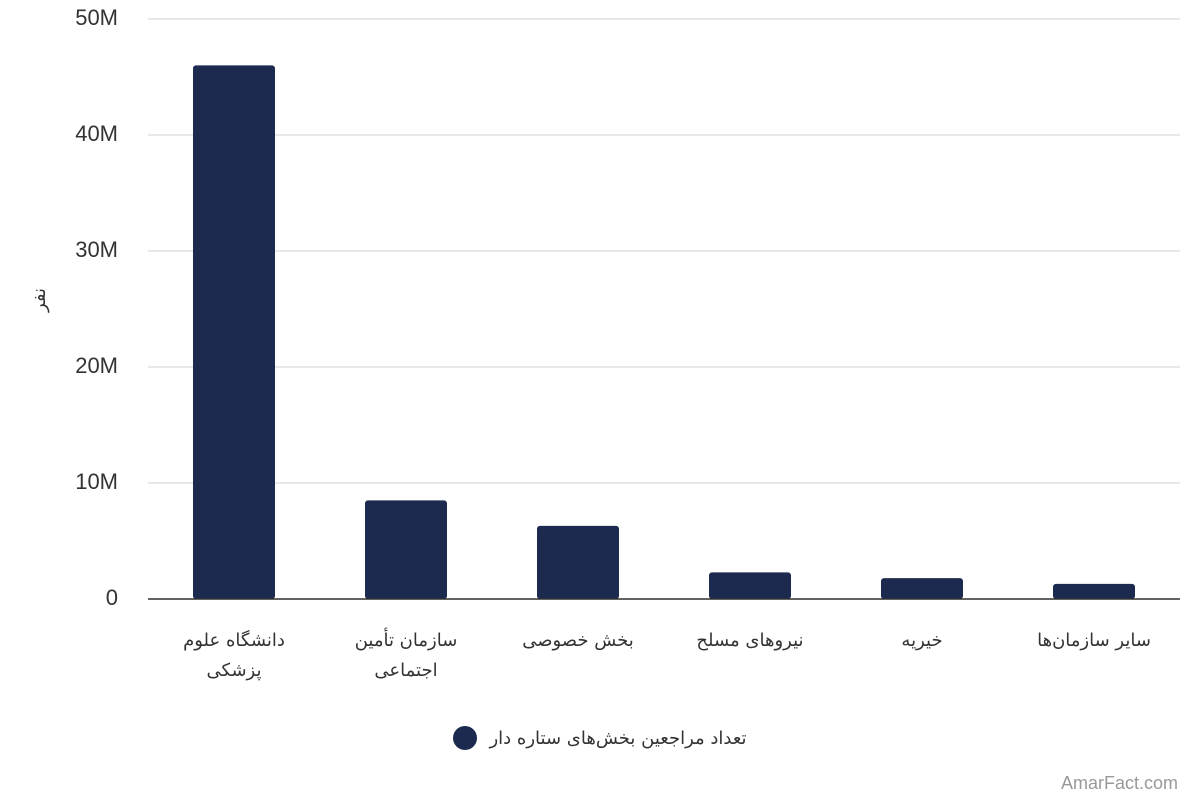 Image resolution: width=1200 pixels, height=800 pixels. What do you see at coordinates (465, 738) in the screenshot?
I see `legend-marker` at bounding box center [465, 738].